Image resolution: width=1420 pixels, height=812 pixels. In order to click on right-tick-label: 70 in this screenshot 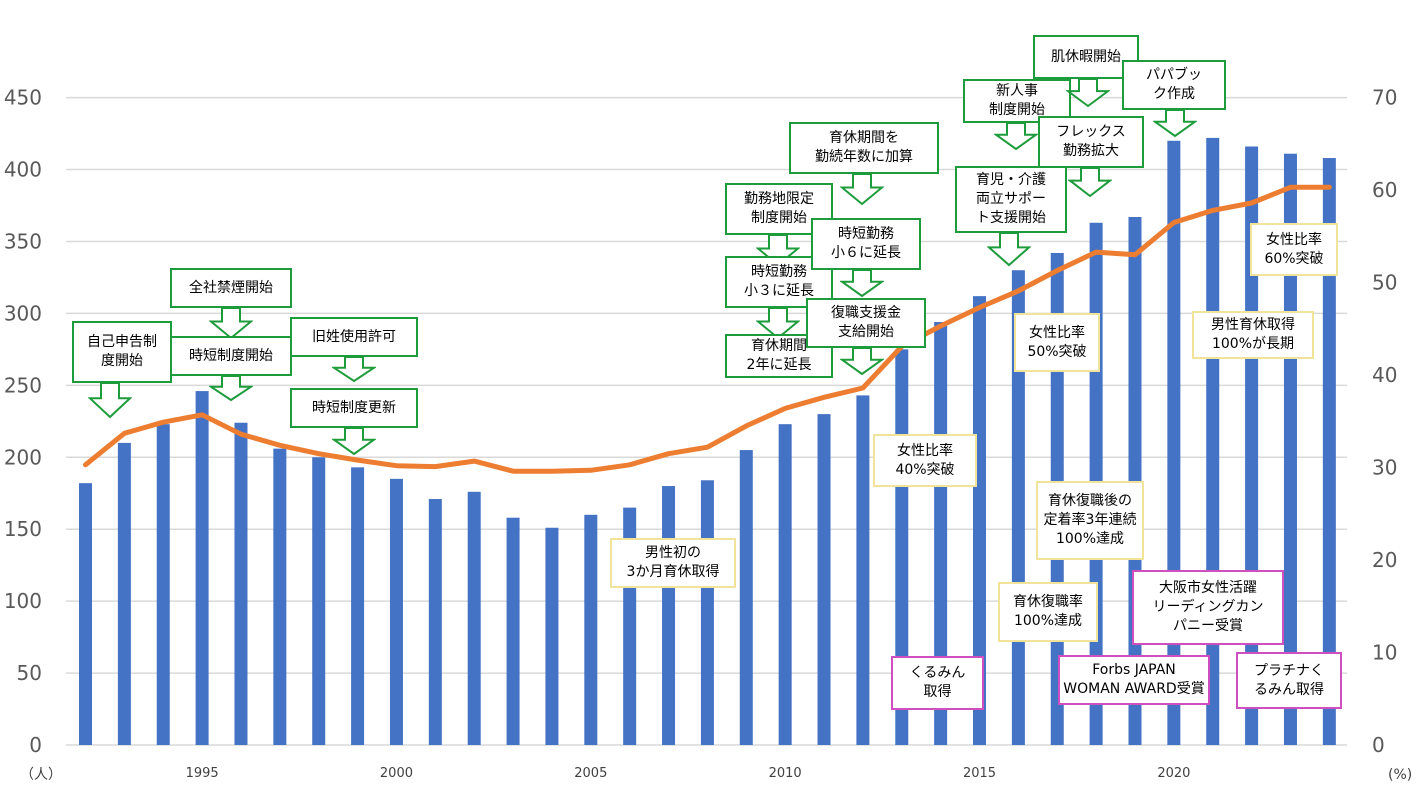, I will do `click(1384, 98)`.